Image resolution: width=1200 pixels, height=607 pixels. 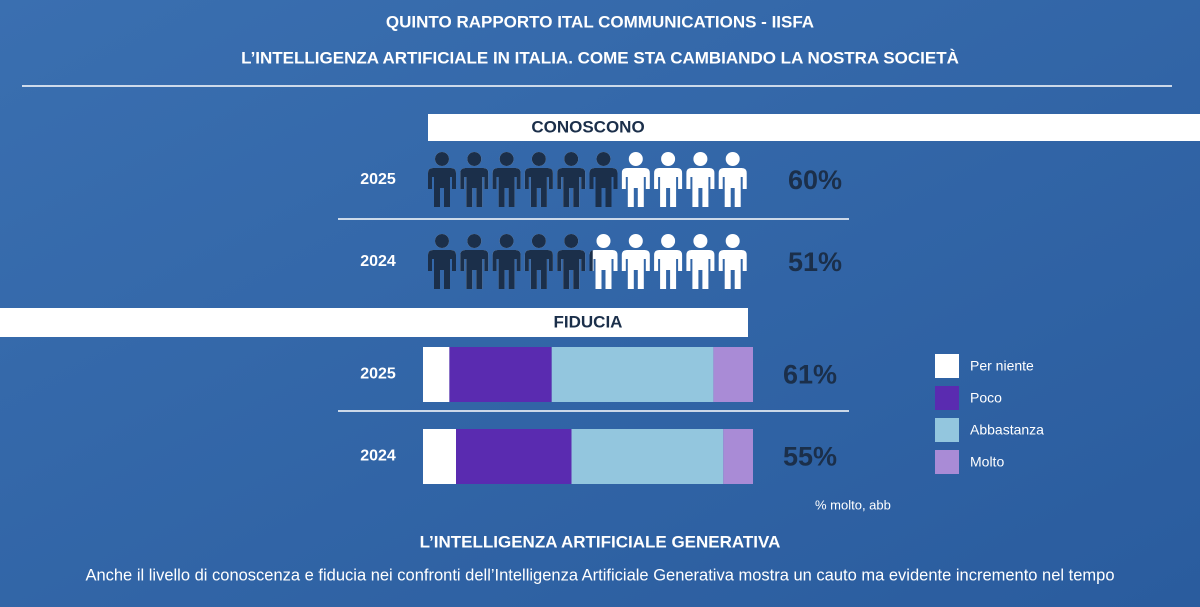 I want to click on note: % molto, abb, so click(x=853, y=504).